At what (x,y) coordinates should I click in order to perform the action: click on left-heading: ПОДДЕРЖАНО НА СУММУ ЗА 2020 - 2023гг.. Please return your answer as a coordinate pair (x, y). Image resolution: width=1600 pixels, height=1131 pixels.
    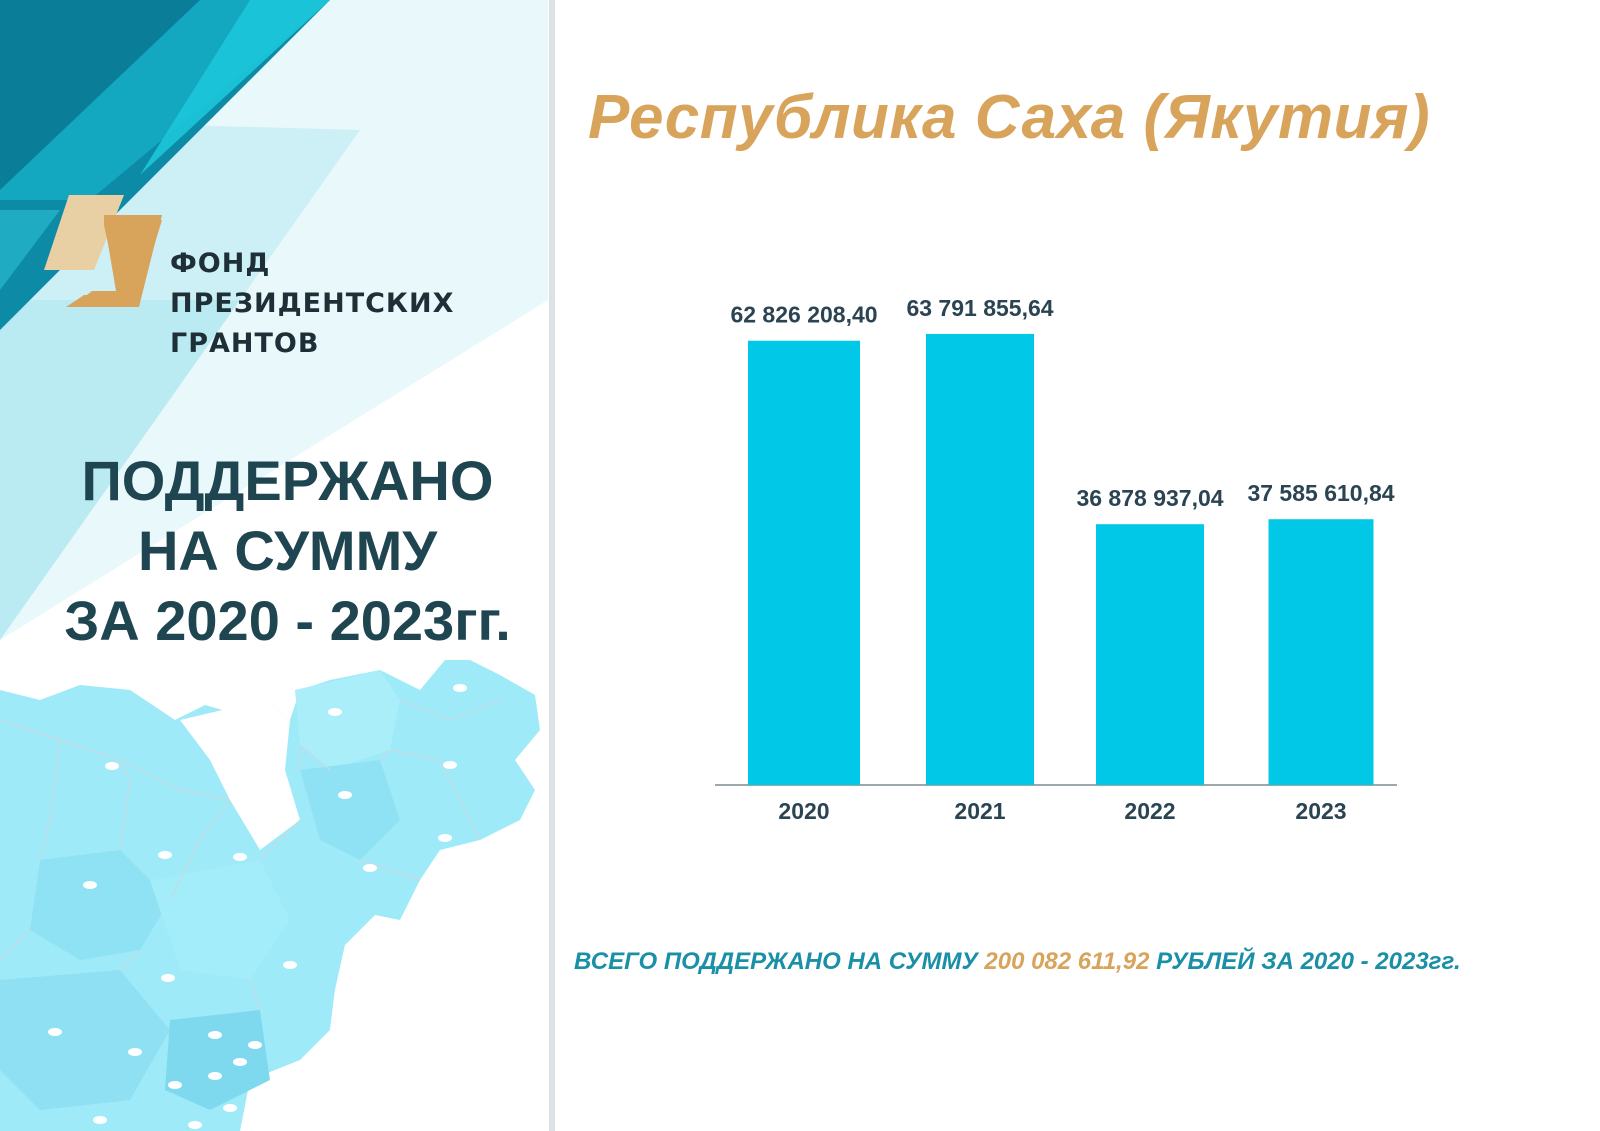
    Looking at the image, I should click on (284, 551).